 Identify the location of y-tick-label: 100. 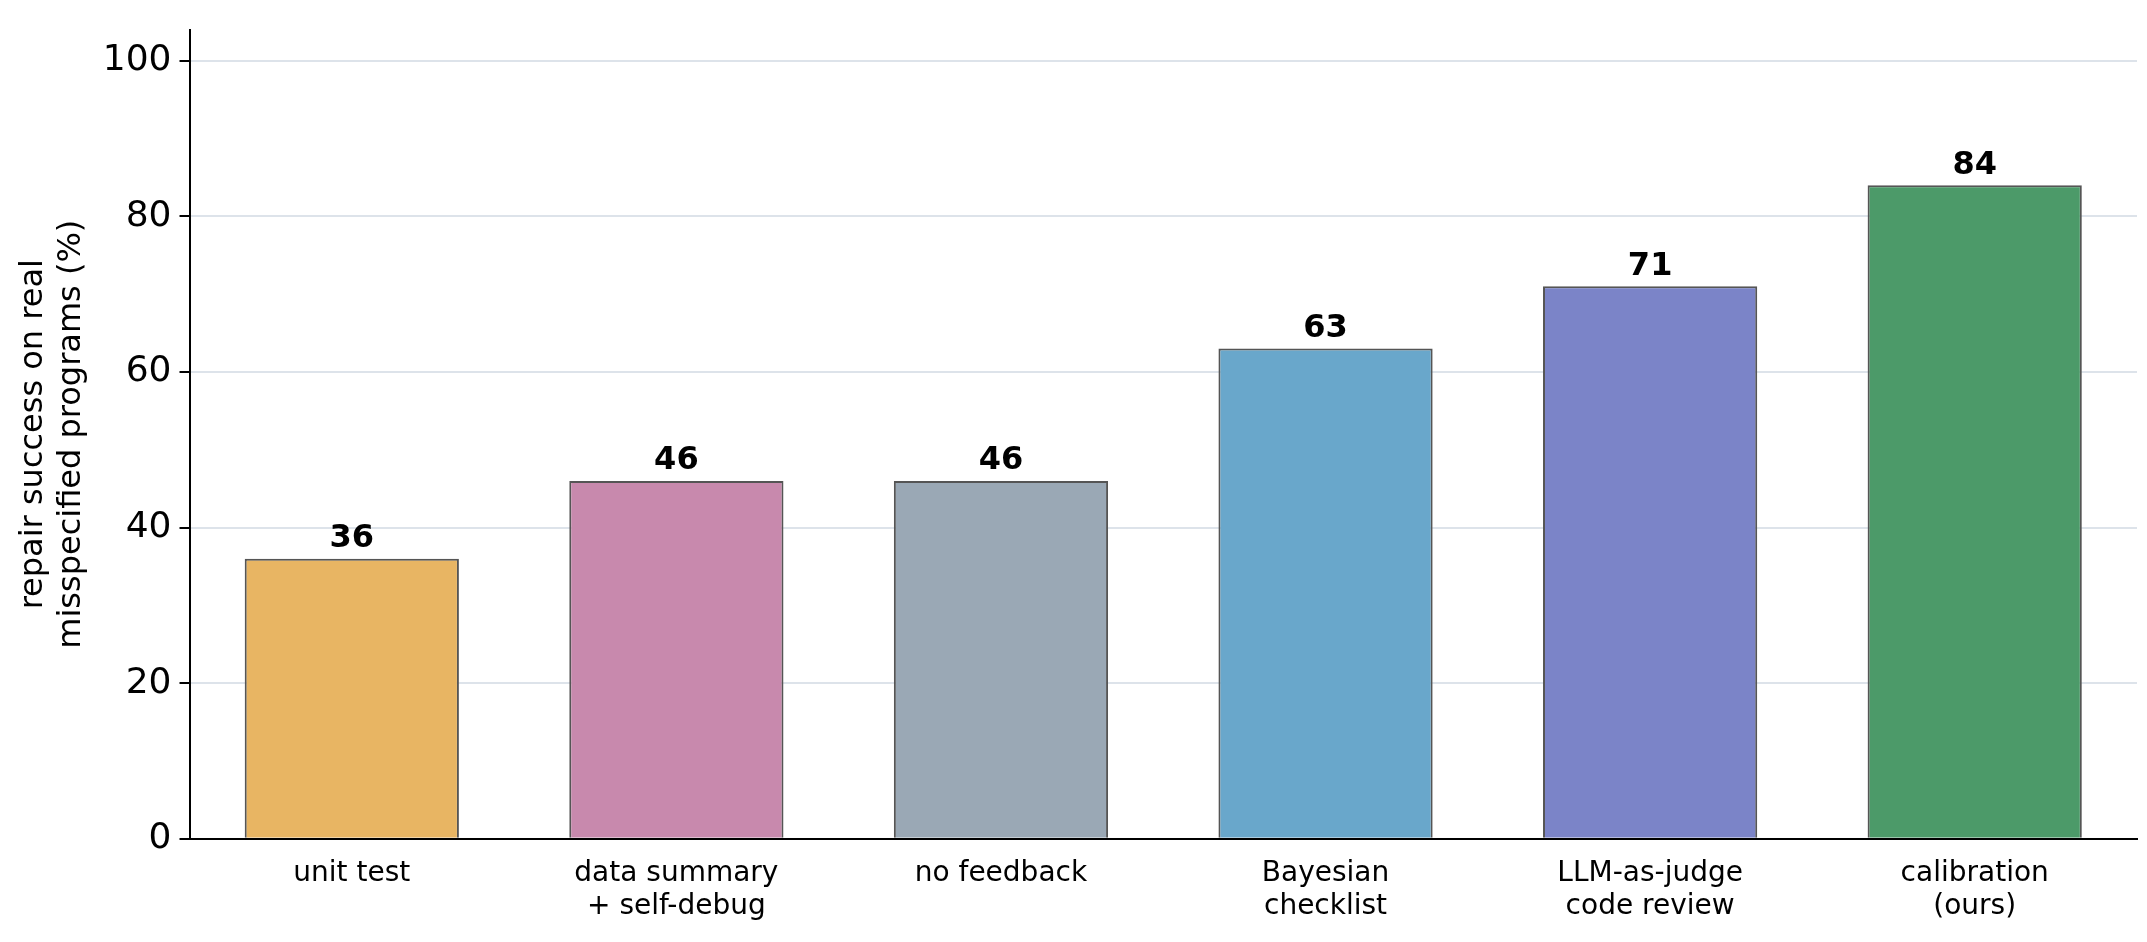
(137, 58).